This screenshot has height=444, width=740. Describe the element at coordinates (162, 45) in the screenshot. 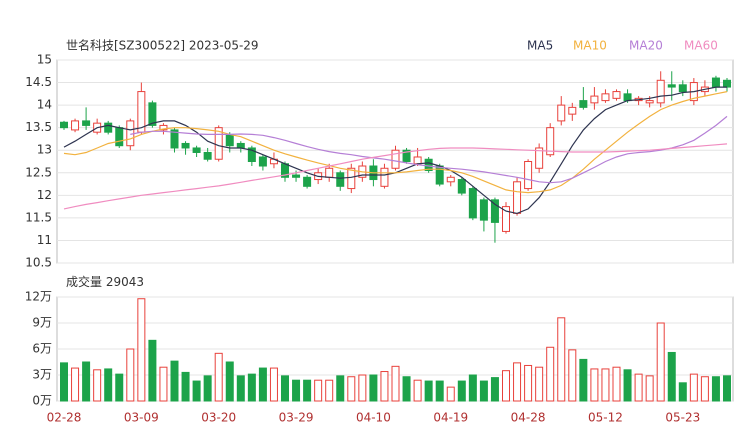

I see `chart-title: 世名科技[SZ300522] 2023-05-29` at that location.